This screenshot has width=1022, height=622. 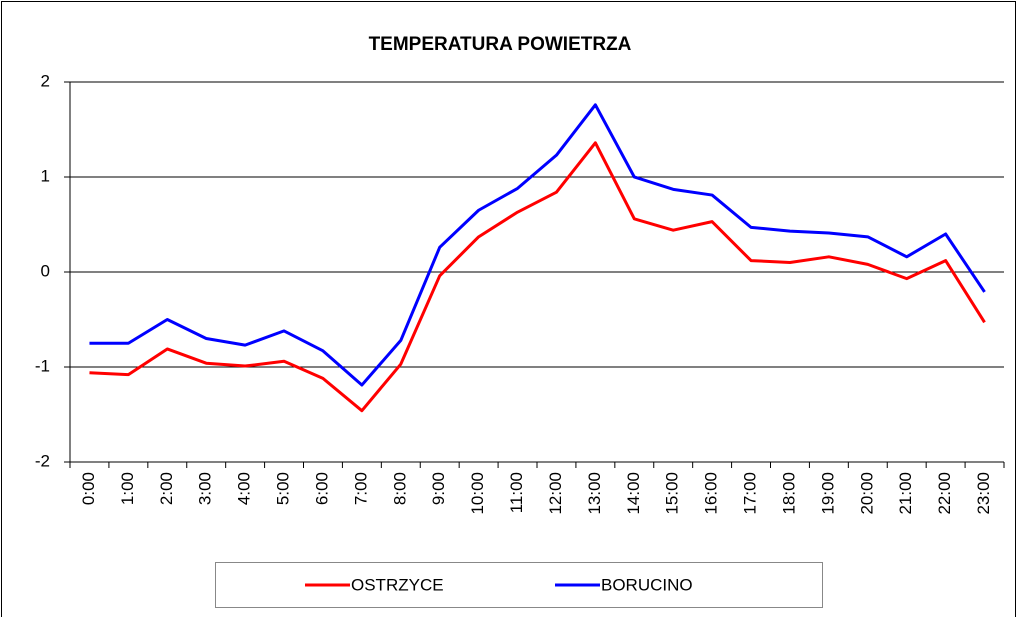 I want to click on x-tick-label: 2:00, so click(x=166, y=488).